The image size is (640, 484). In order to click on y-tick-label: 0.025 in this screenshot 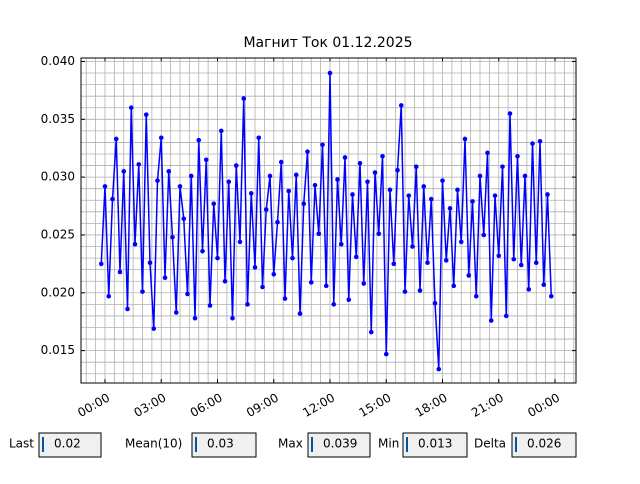, I will do `click(58, 234)`.